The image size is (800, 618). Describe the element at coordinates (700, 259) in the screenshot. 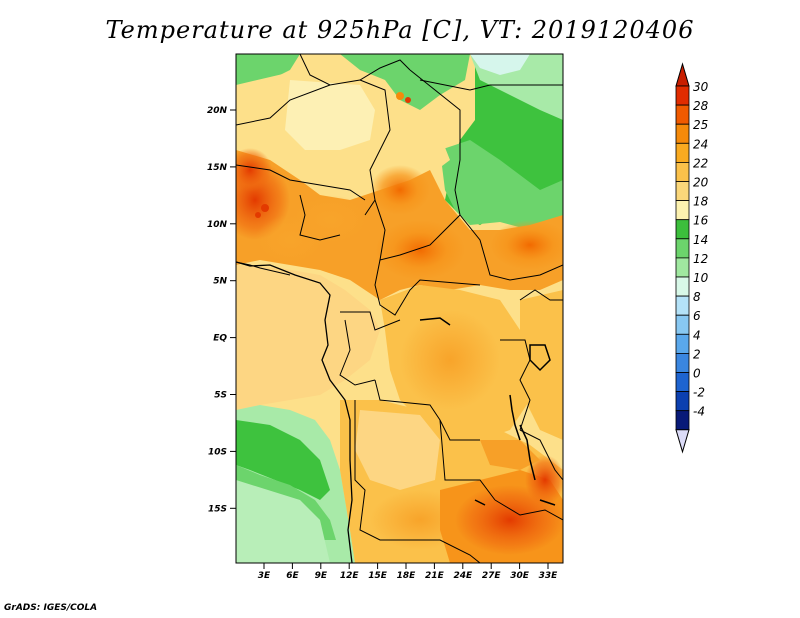

I see `legend-label: 12` at that location.